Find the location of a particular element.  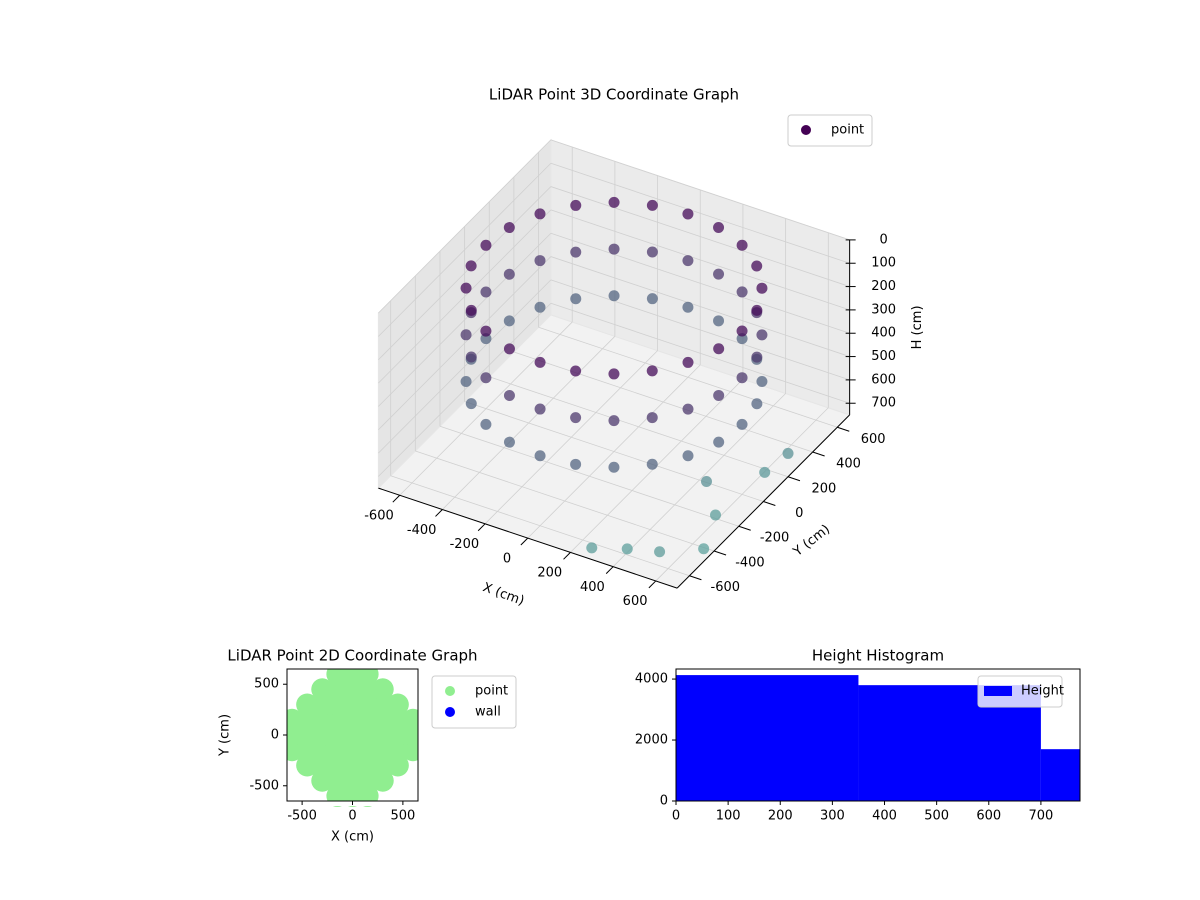

z-tick-label: 600 is located at coordinates (883, 379).